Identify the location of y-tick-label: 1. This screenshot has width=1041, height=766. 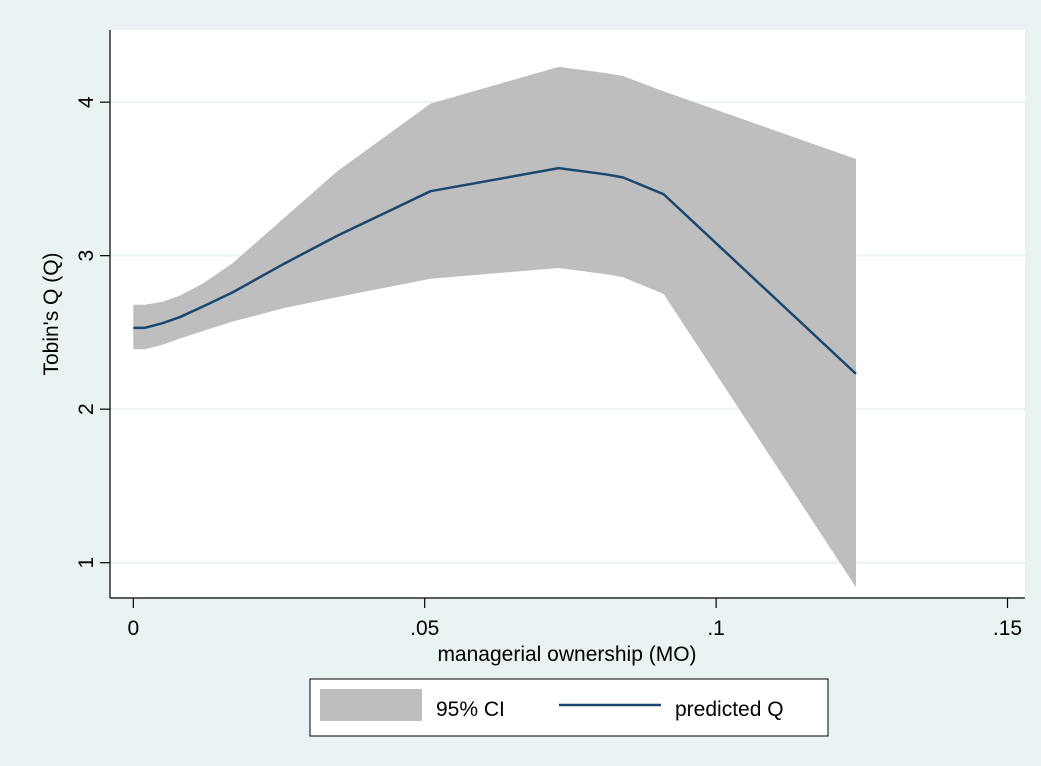
(86, 563).